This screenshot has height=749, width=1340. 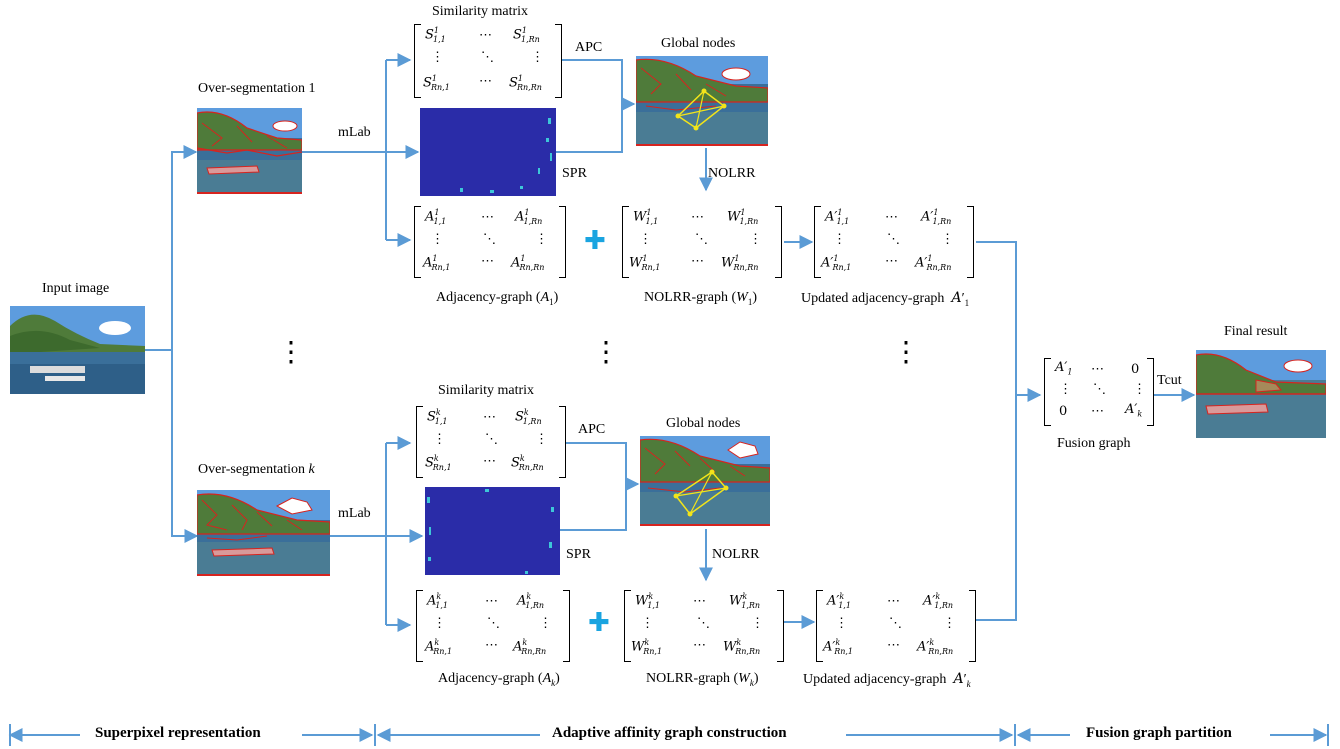 What do you see at coordinates (178, 733) in the screenshot?
I see `footer-superpixel-representation: Superpixel representation` at bounding box center [178, 733].